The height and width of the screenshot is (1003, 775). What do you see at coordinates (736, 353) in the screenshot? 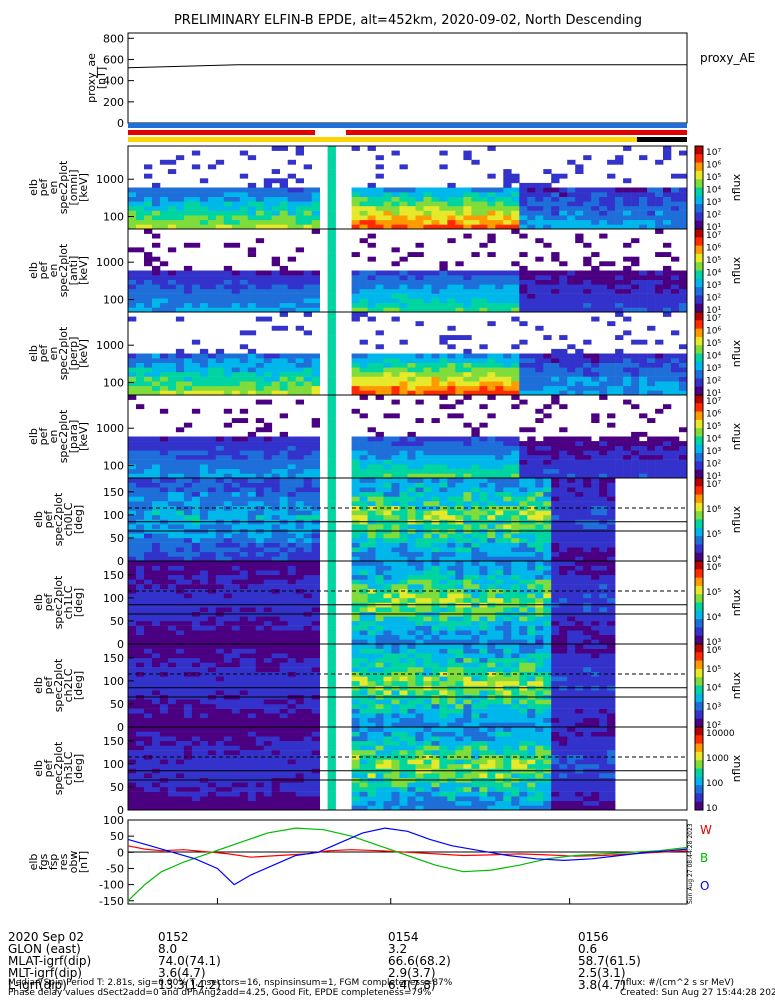
I see `colorbar-label: nflux` at bounding box center [736, 353].